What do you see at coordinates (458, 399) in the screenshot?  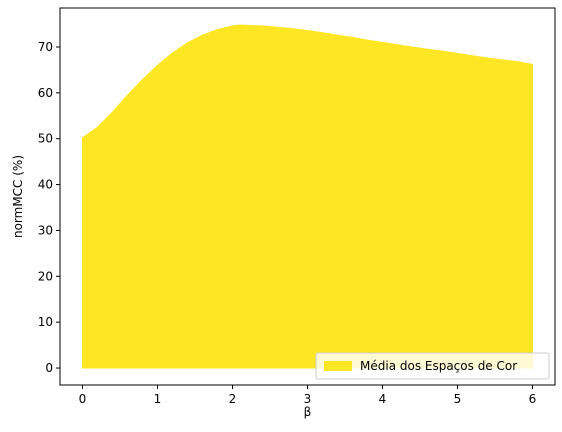 I see `x-tick-label: 5` at bounding box center [458, 399].